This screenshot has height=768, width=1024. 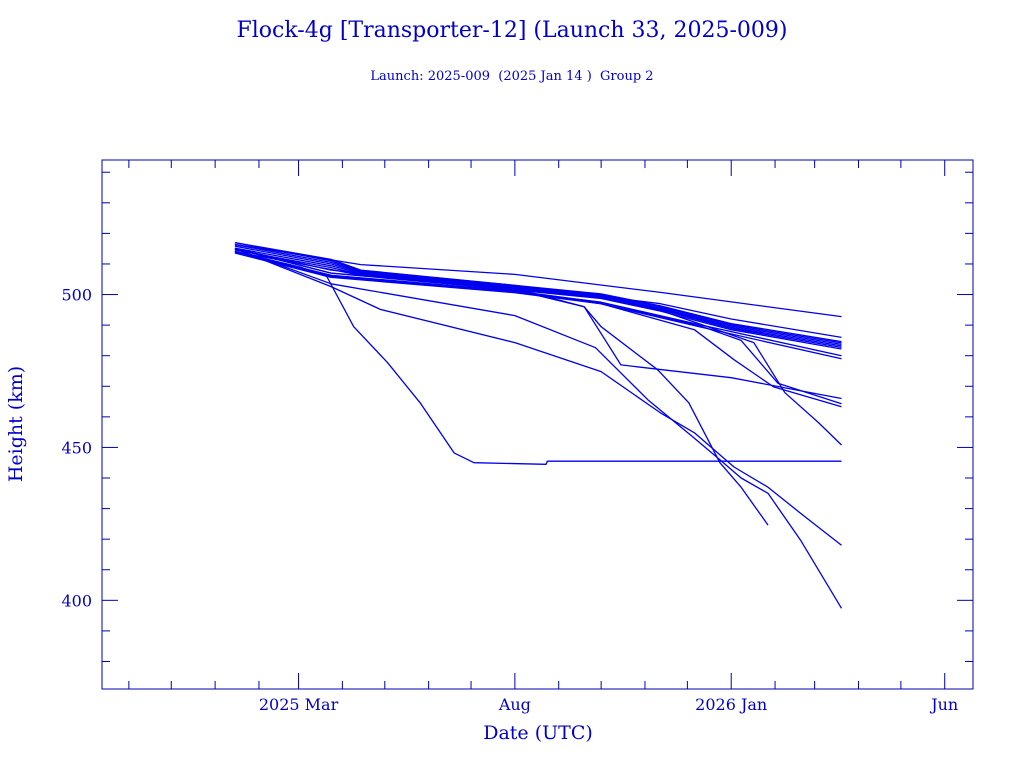 I want to click on y-tick-label: 450, so click(x=76, y=447).